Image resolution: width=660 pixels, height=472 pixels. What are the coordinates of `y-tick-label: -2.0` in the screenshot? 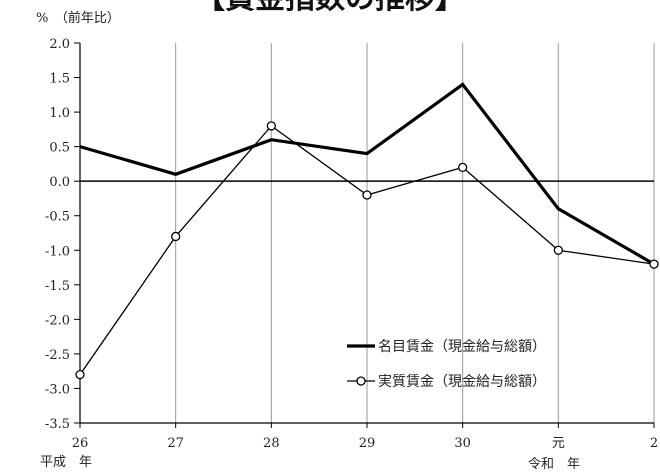 It's located at (57, 320).